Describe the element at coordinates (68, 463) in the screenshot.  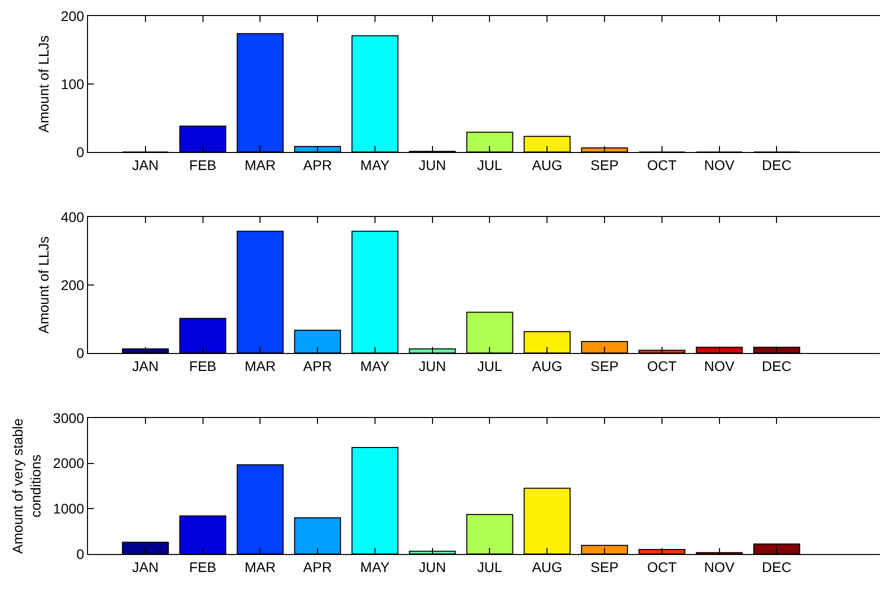
I see `y-tick-label: 2000` at that location.